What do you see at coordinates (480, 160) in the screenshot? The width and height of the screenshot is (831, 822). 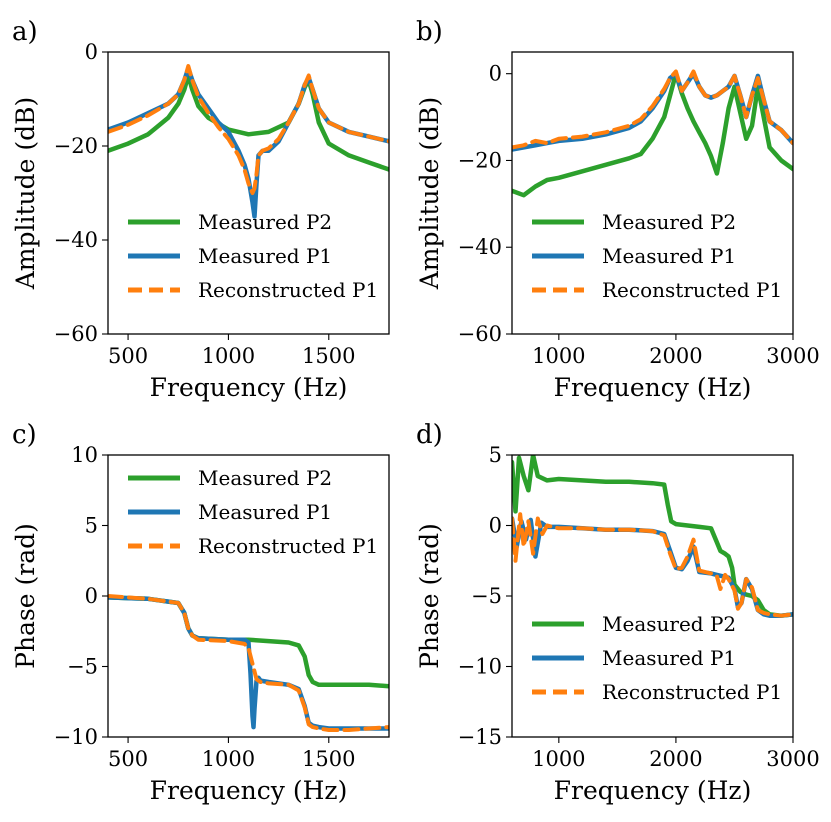 I see `panel-b-ytick-label: −20` at bounding box center [480, 160].